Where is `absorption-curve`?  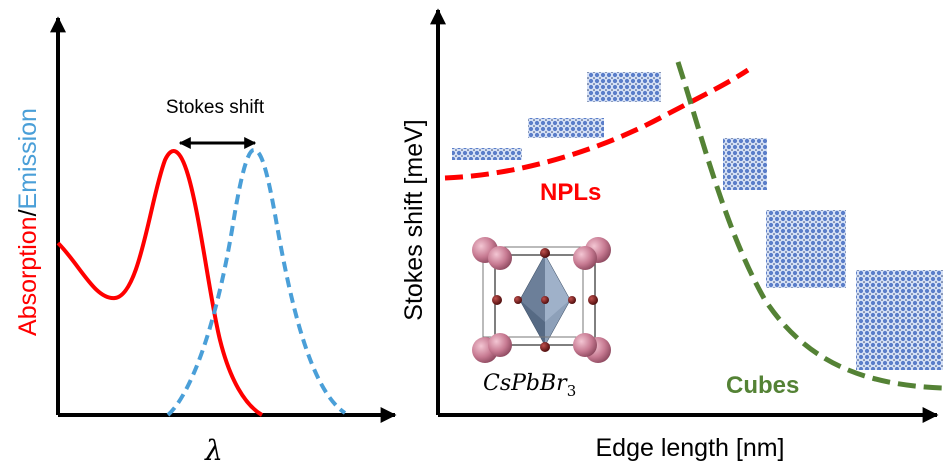 absorption-curve is located at coordinates (160, 283).